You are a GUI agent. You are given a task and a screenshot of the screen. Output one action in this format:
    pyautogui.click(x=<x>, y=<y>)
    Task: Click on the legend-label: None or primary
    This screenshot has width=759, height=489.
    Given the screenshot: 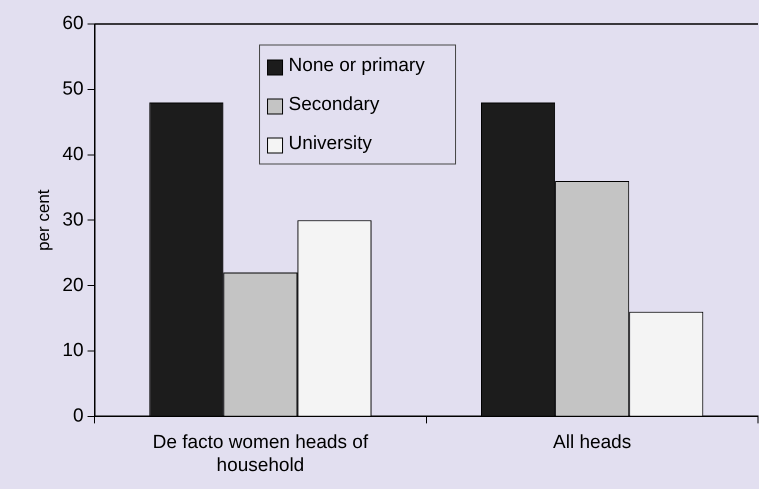 What is the action you would take?
    pyautogui.click(x=357, y=65)
    